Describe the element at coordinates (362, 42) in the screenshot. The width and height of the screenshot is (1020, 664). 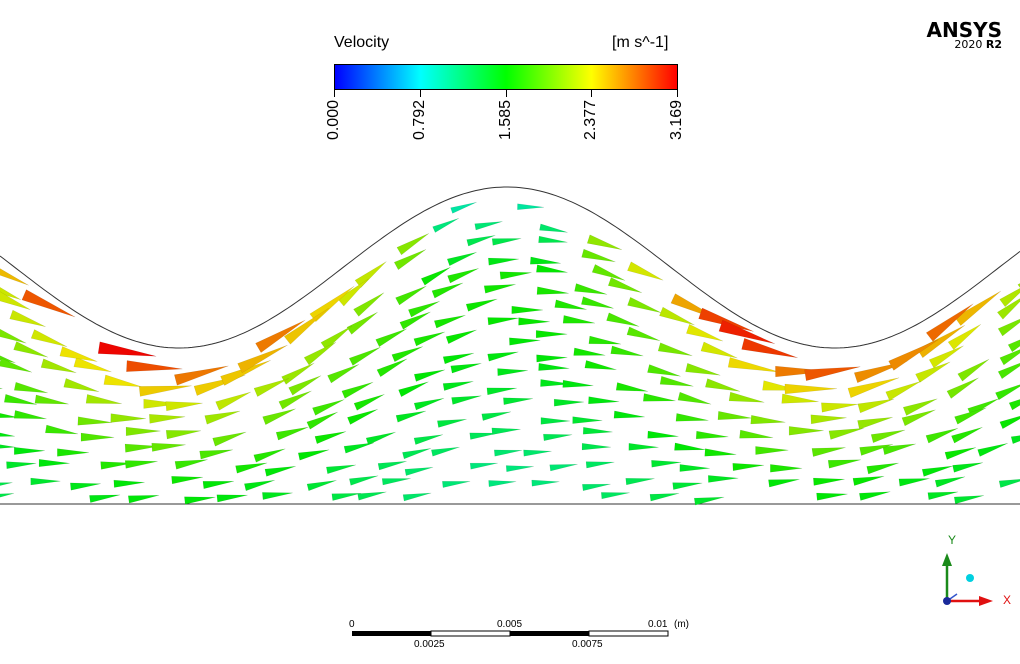
I see `legend-title: Velocity` at that location.